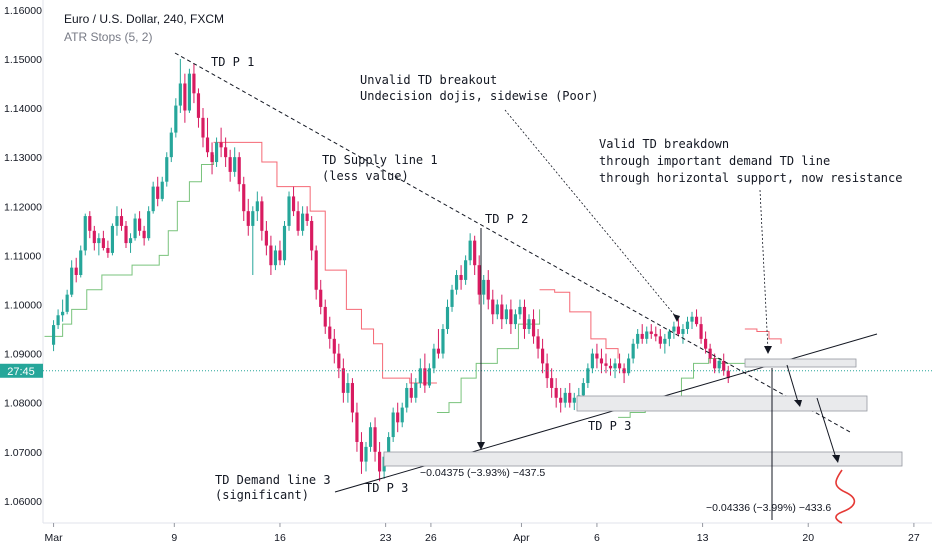 Image resolution: width=932 pixels, height=550 pixels. Describe the element at coordinates (643, 459) in the screenshot. I see `demand-zone-lower` at that location.